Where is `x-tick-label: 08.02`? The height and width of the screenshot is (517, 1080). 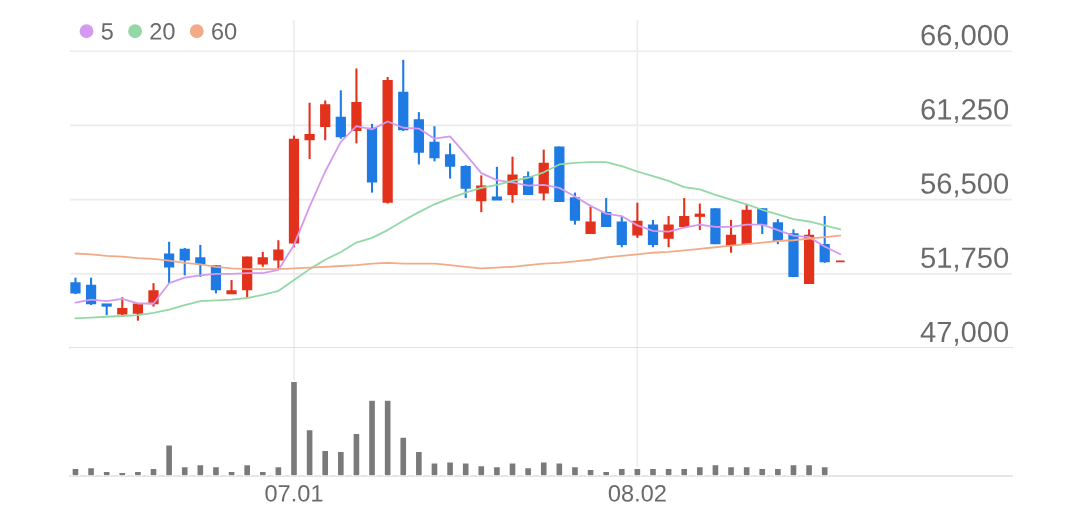
x-tick-label: 08.02 is located at coordinates (637, 493).